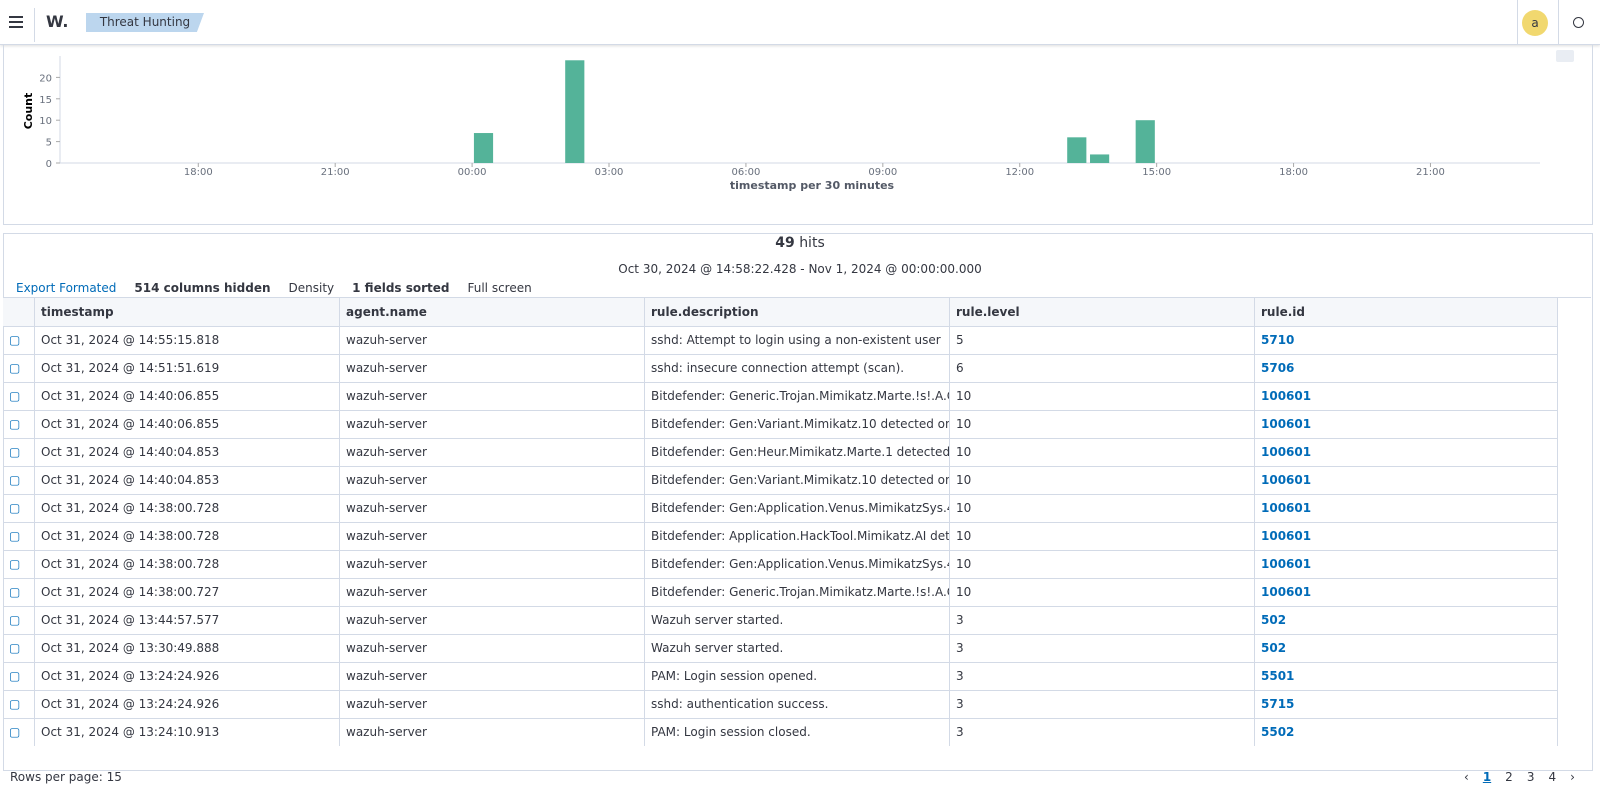 The image size is (1600, 789). I want to click on avatar: a, so click(1535, 23).